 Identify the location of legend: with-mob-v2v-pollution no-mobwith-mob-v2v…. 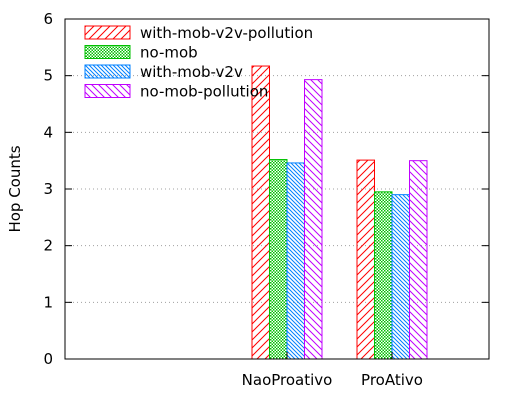
(198, 62).